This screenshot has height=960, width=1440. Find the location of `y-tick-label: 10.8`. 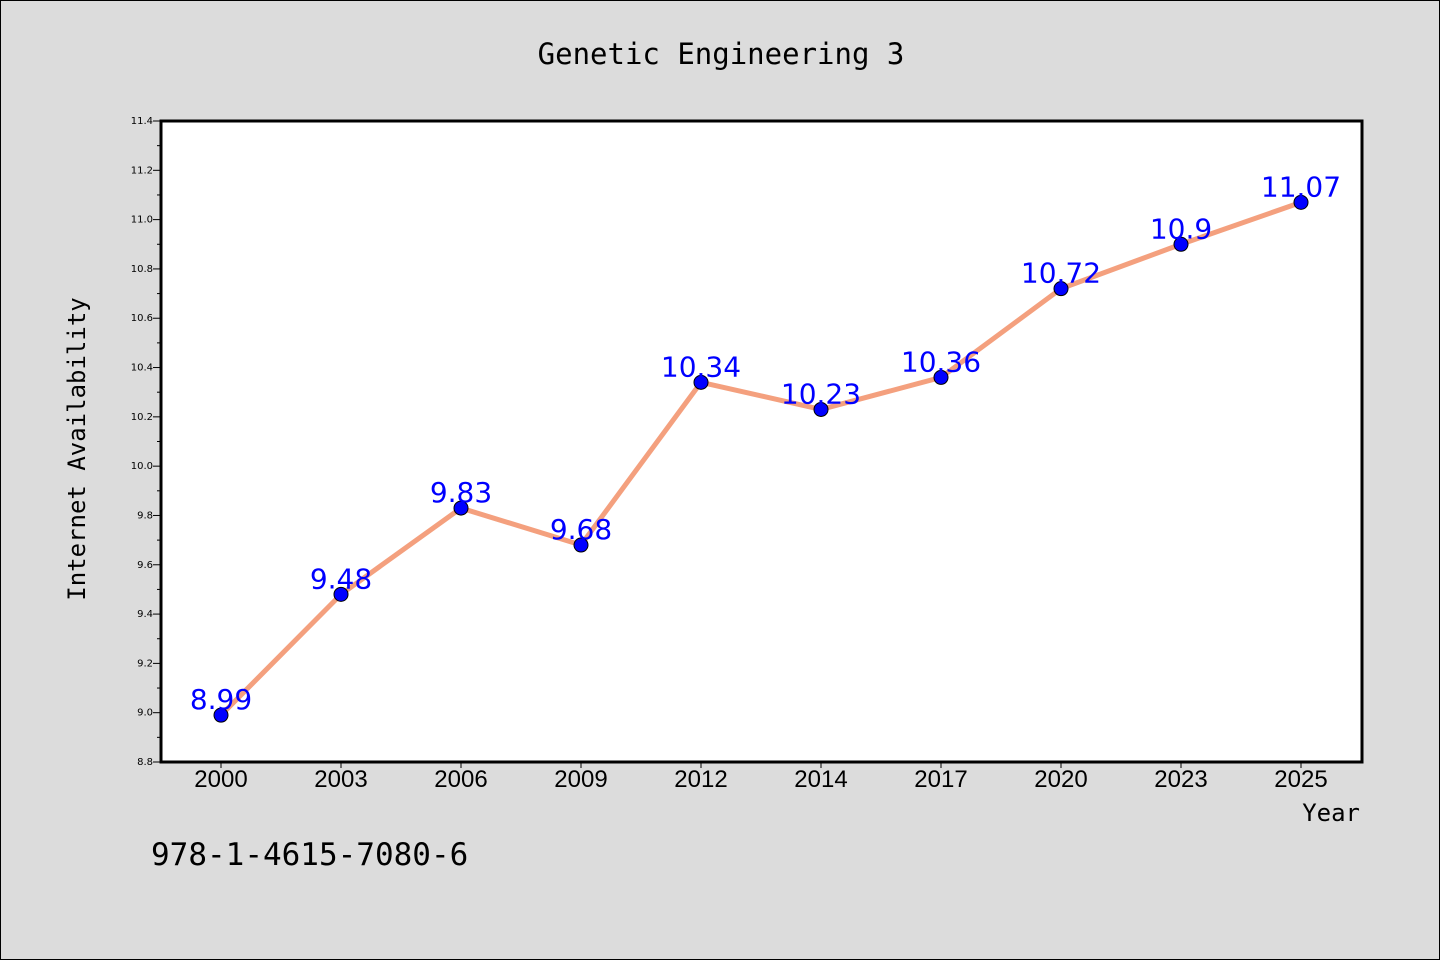

y-tick-label: 10.8 is located at coordinates (142, 269).